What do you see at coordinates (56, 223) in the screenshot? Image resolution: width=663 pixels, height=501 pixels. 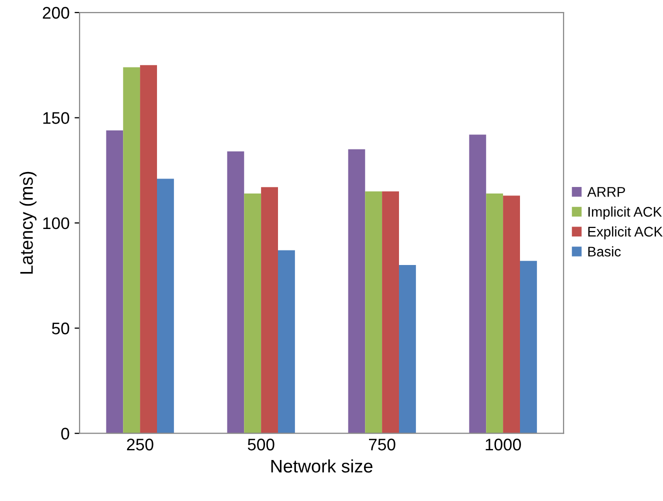 I see `y-tick-label: 100` at bounding box center [56, 223].